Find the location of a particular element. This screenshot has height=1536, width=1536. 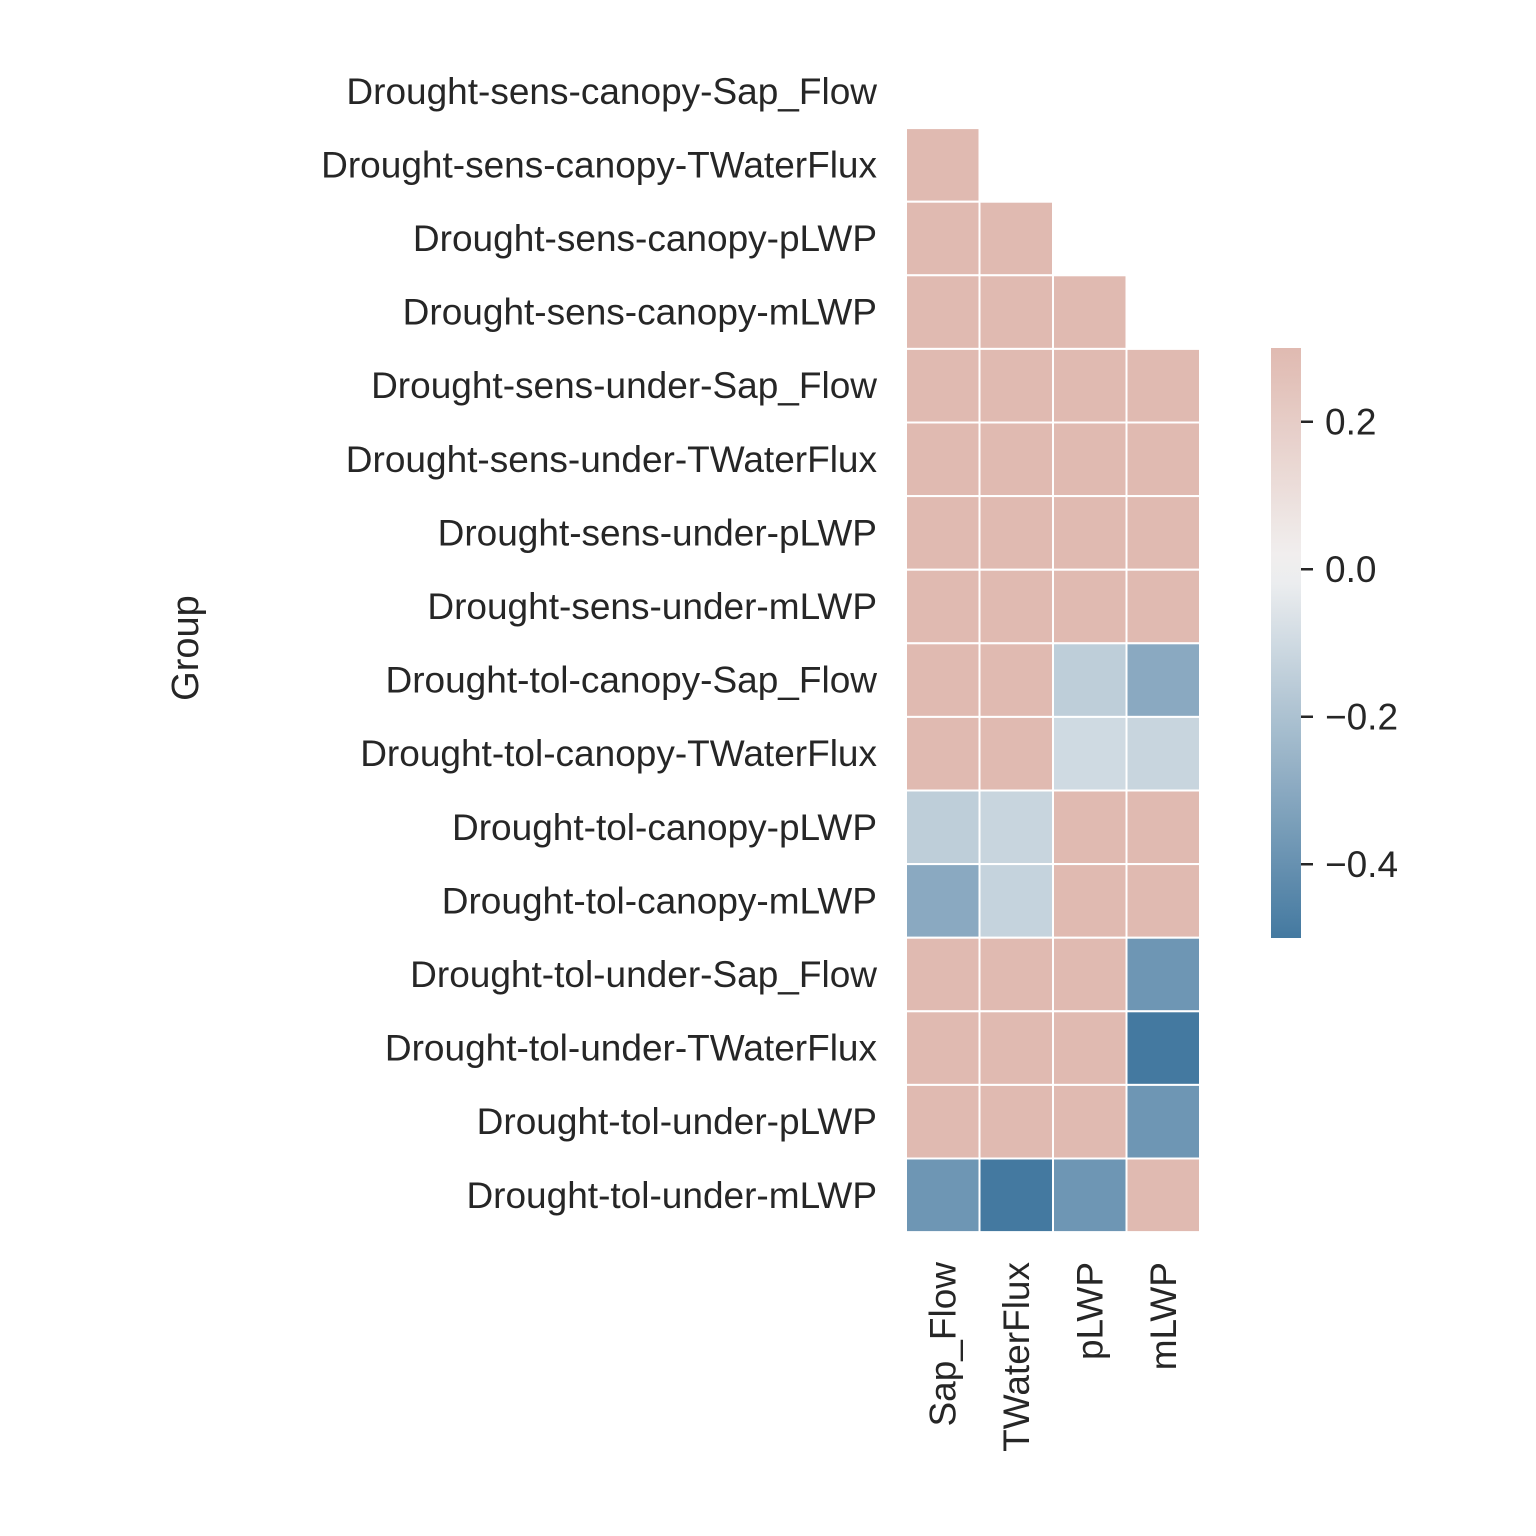

column-labels: Sap_Flow TWaterFlux pLWP mLWP is located at coordinates (1053, 1357).